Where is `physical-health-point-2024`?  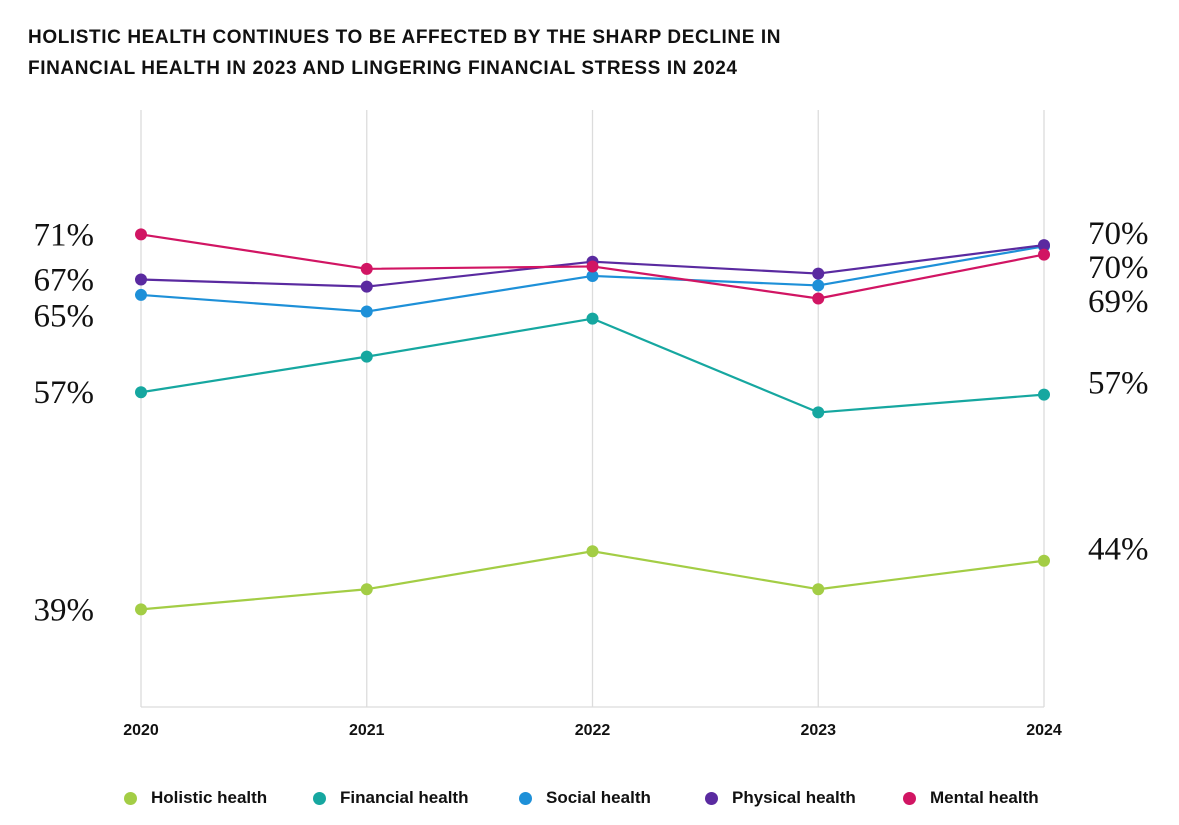 physical-health-point-2024 is located at coordinates (1044, 245).